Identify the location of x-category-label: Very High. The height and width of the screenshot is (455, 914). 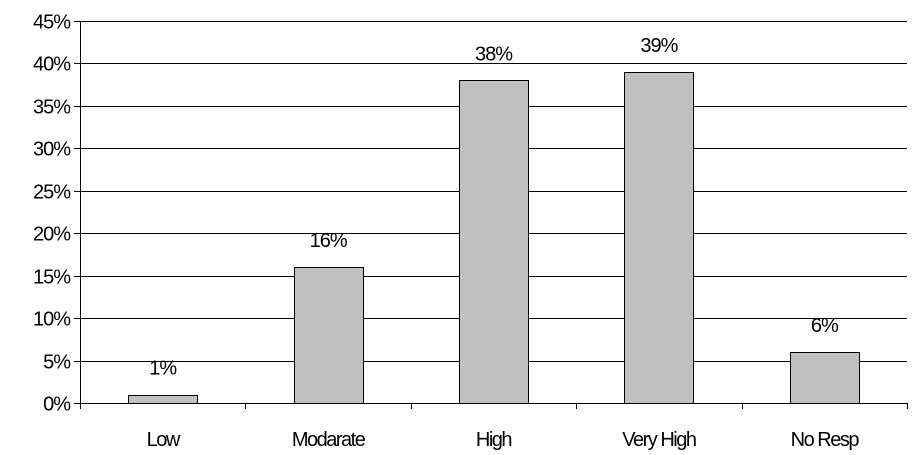
(659, 440).